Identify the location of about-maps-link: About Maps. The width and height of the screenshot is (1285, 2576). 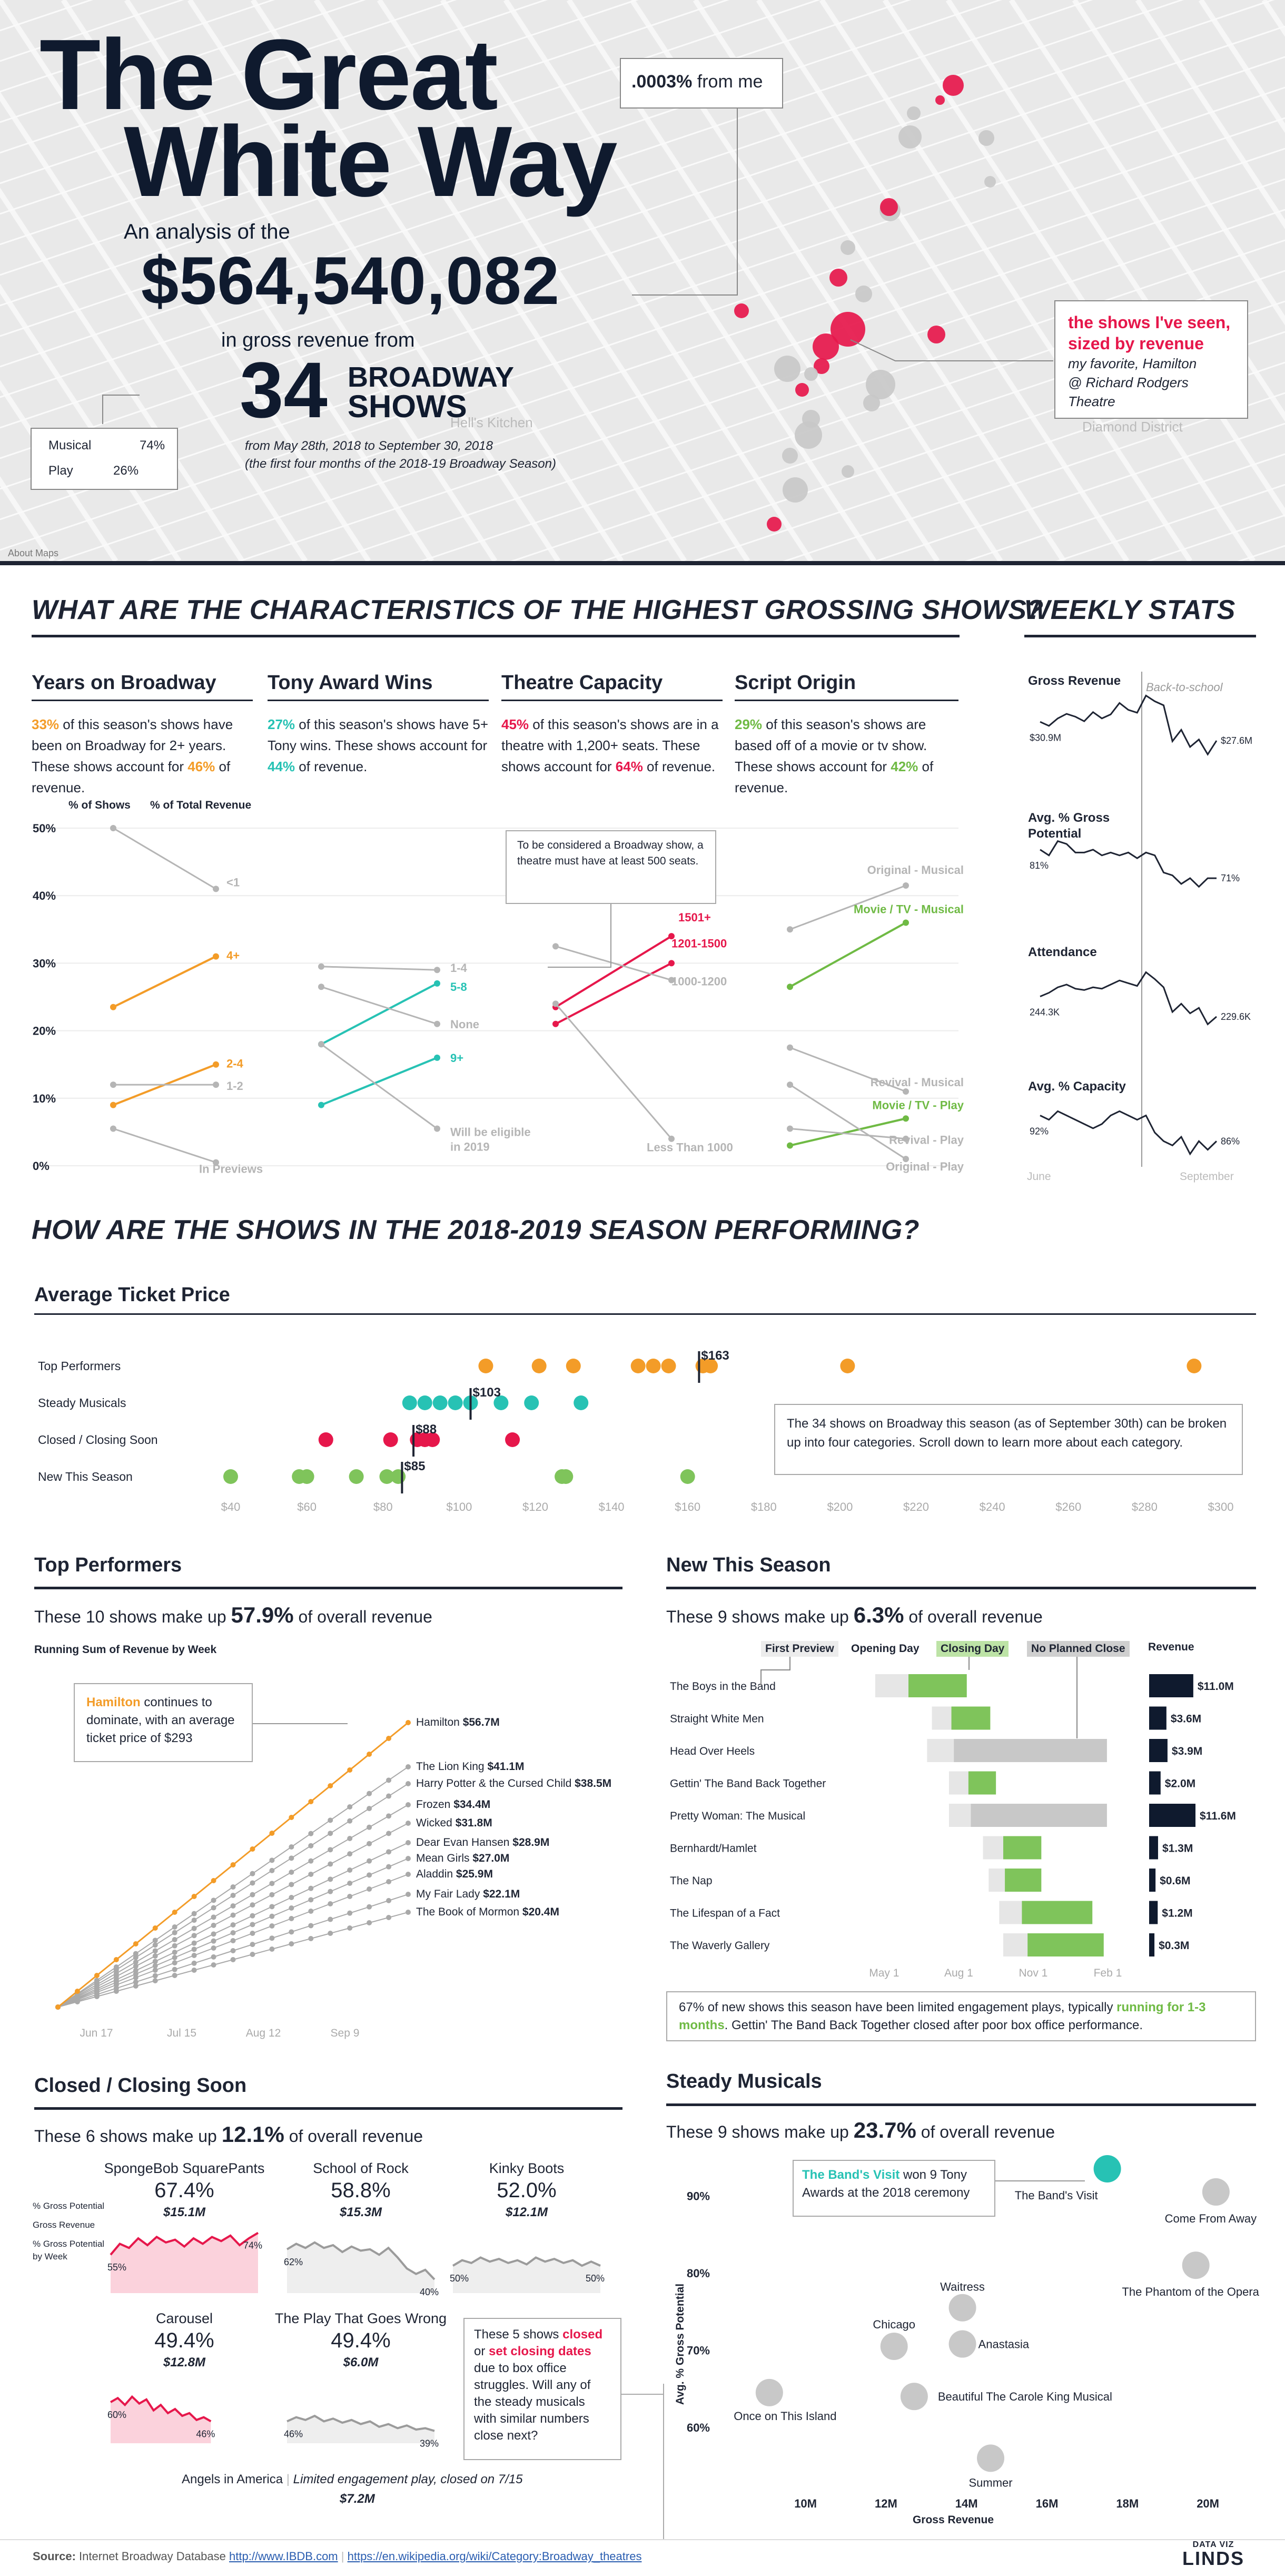
(33, 553).